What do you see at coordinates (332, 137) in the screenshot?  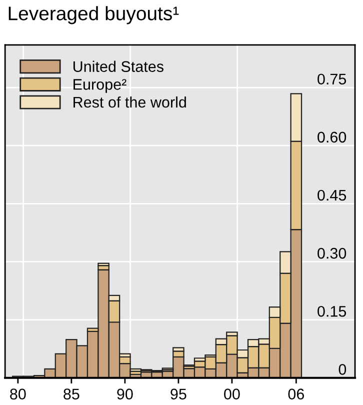 I see `y-tick-label: 0.60` at bounding box center [332, 137].